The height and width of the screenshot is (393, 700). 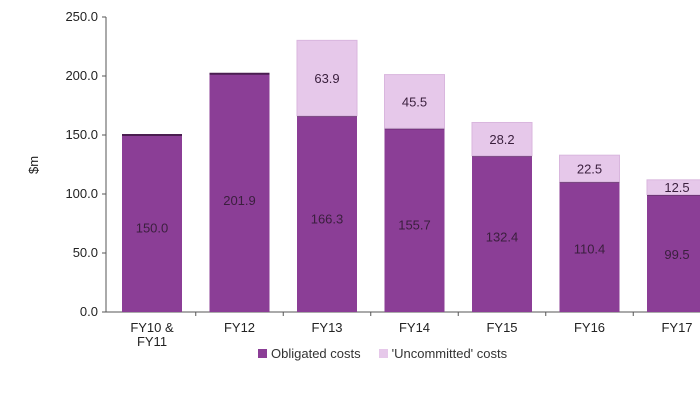 What do you see at coordinates (676, 327) in the screenshot?
I see `x-tick-label: FY17` at bounding box center [676, 327].